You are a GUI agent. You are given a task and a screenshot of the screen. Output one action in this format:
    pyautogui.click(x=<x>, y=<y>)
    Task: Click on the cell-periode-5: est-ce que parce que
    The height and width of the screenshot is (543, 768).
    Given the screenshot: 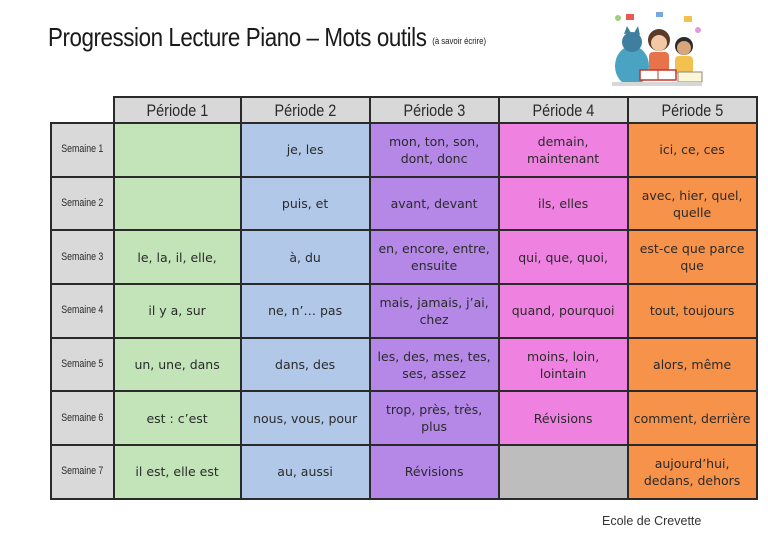 What is the action you would take?
    pyautogui.click(x=692, y=257)
    